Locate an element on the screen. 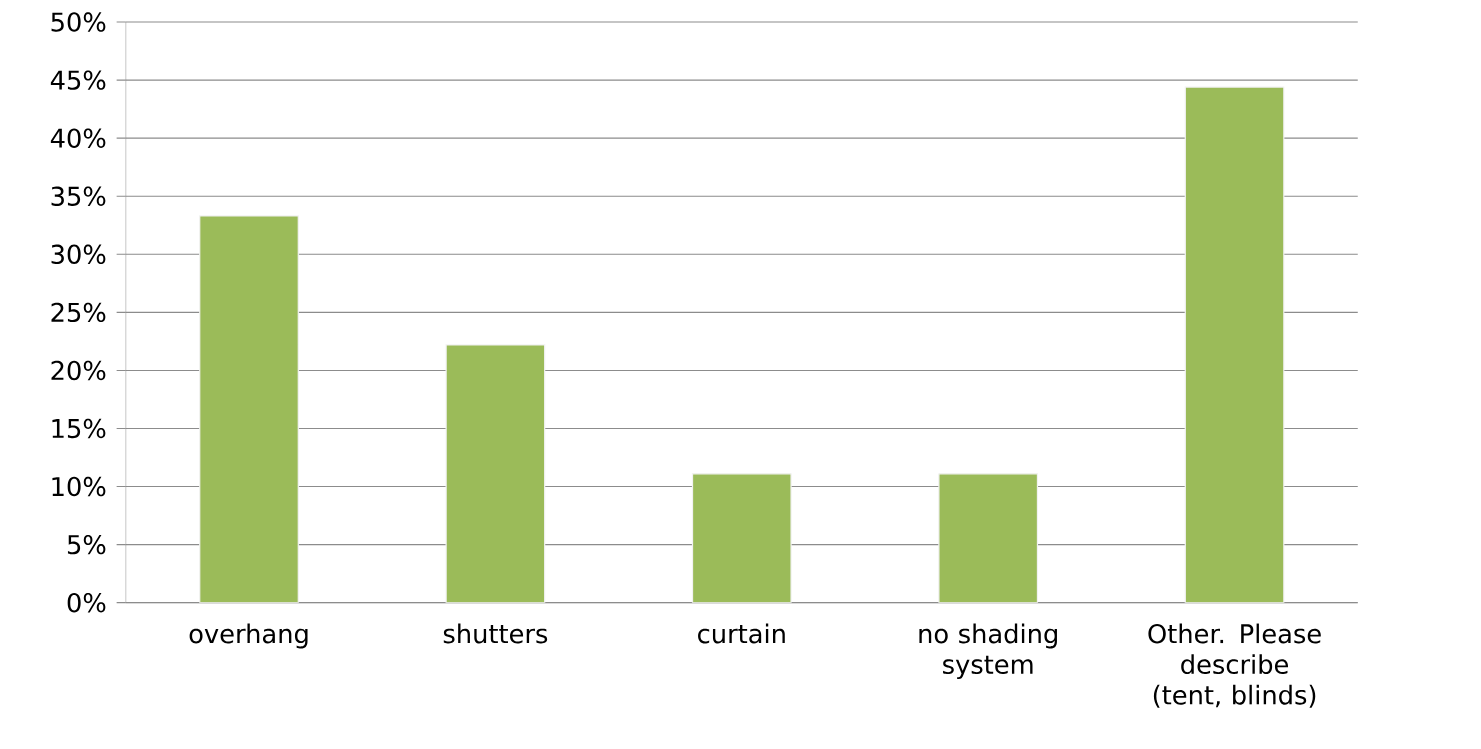 The image size is (1481, 749). y-tick-label: 0% is located at coordinates (86, 603).